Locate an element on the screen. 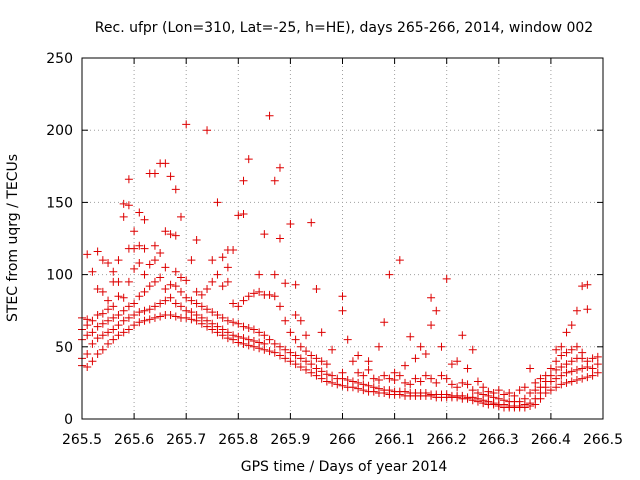 Image resolution: width=640 pixels, height=480 pixels. x-tick-label: 266 is located at coordinates (342, 440).